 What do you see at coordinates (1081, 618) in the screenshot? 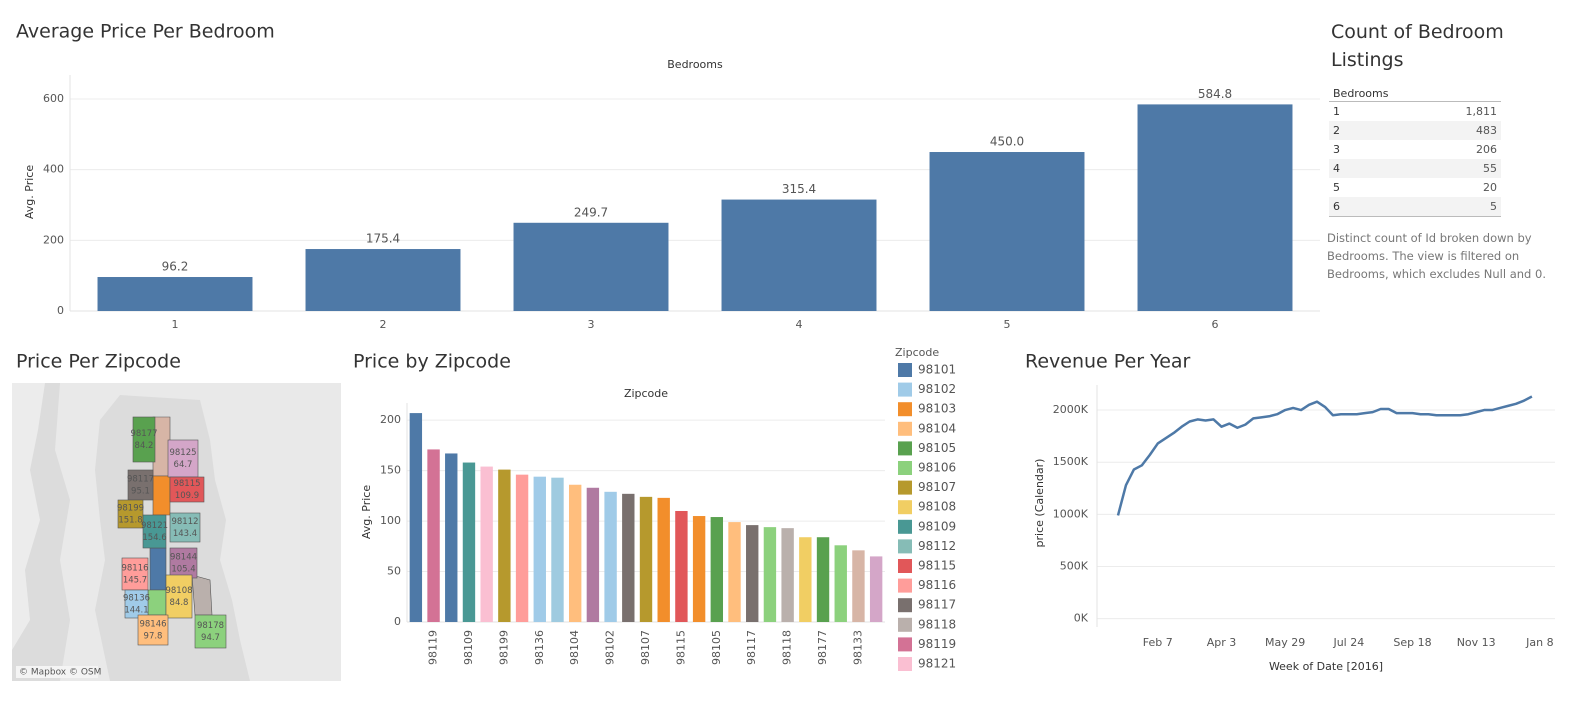
I see `y-tick-label: 0K` at bounding box center [1081, 618].